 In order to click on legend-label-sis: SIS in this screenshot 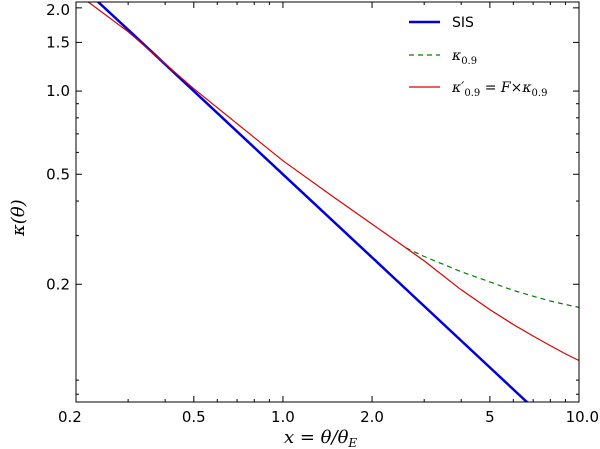, I will do `click(463, 23)`.